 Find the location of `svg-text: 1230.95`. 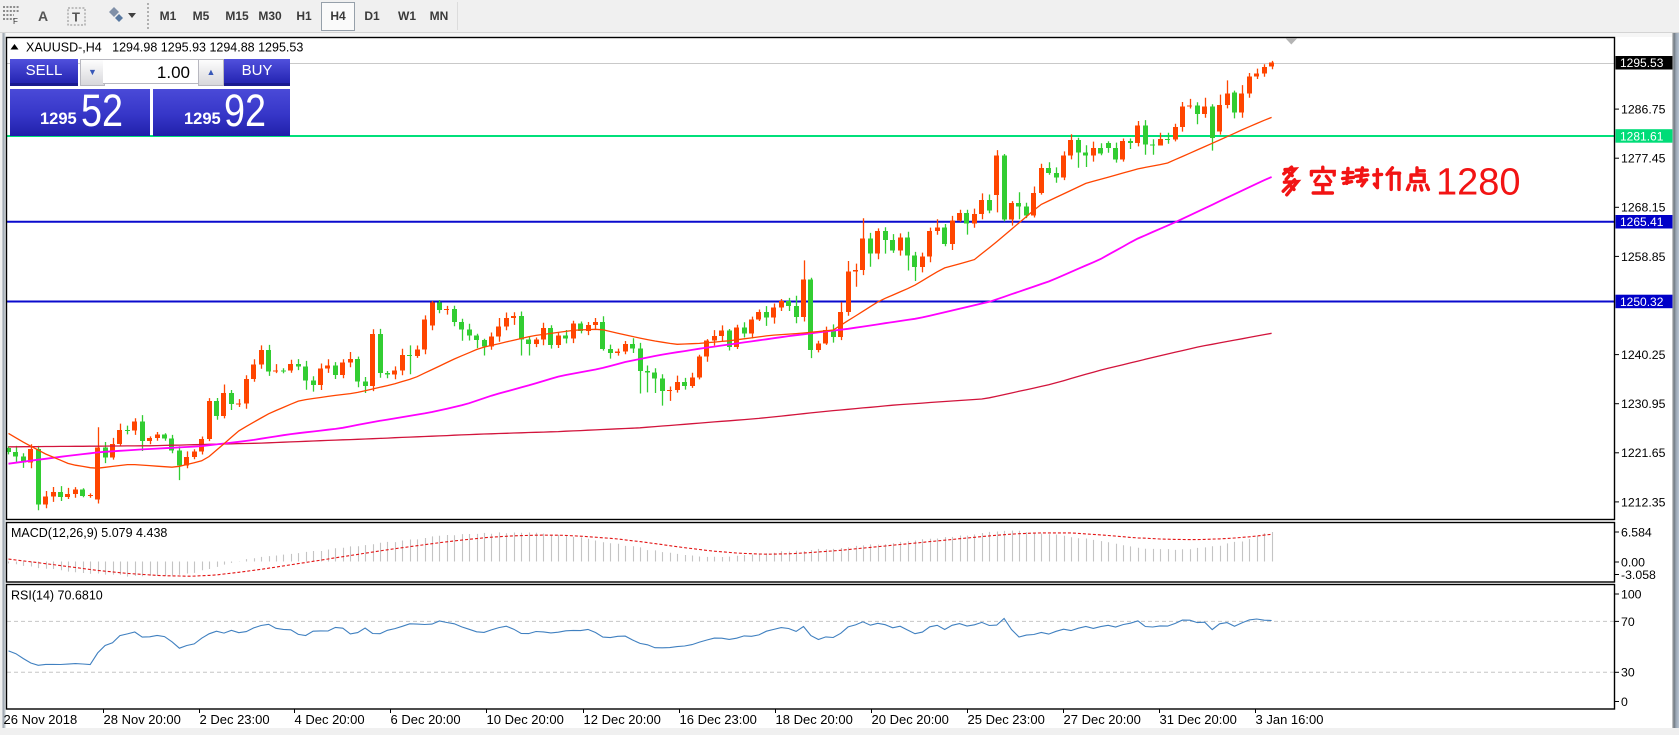

svg-text: 1230.95 is located at coordinates (1643, 404).